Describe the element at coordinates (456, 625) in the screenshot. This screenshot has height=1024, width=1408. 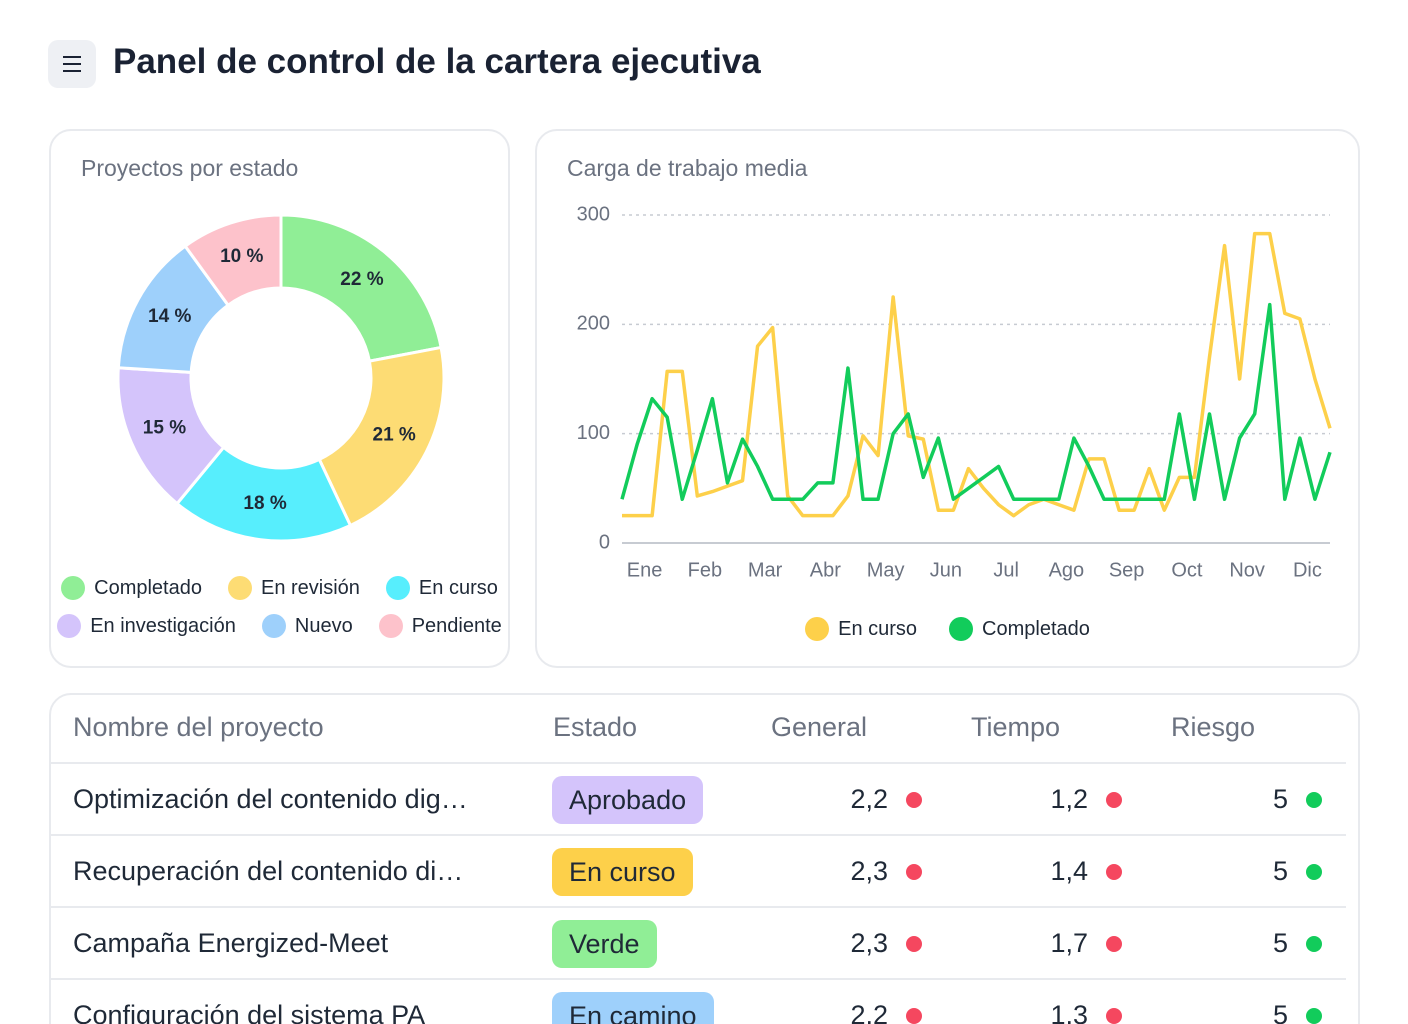
I see `legend-label: Pendiente` at that location.